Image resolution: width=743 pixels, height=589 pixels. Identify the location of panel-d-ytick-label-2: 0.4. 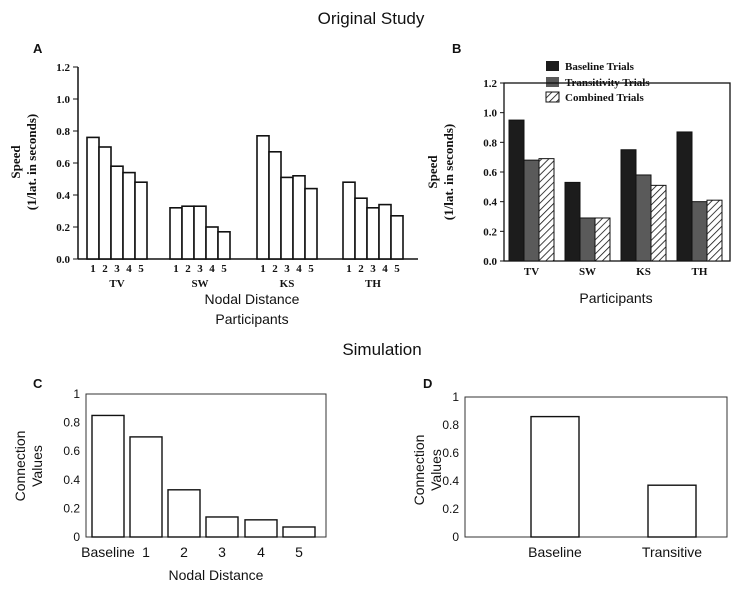
(450, 481).